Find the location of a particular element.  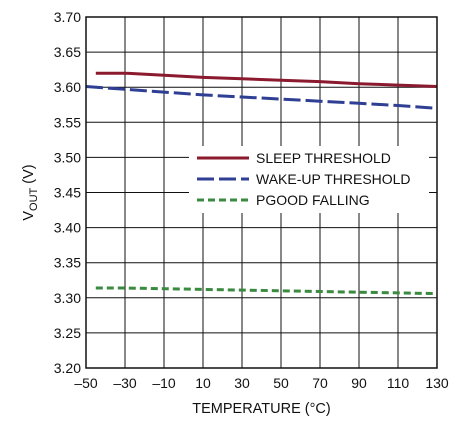

y-tick-label: 3.50 is located at coordinates (67, 157).